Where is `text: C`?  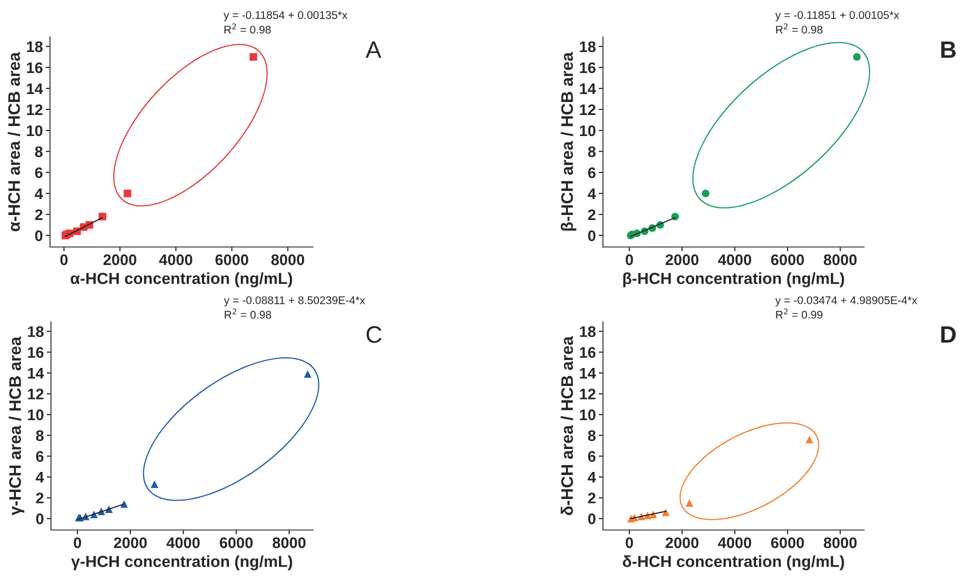
text: C is located at coordinates (374, 334).